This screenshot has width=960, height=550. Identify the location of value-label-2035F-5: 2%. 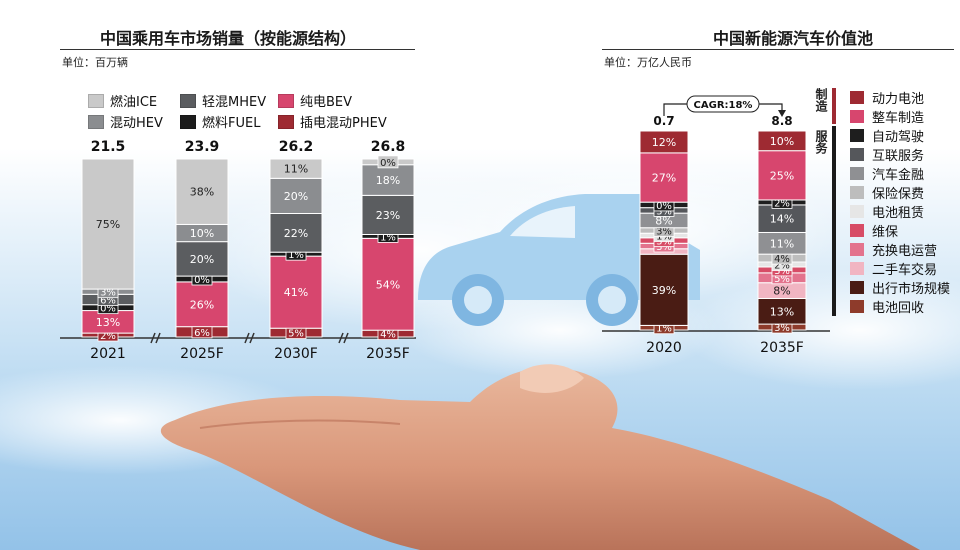
(782, 265).